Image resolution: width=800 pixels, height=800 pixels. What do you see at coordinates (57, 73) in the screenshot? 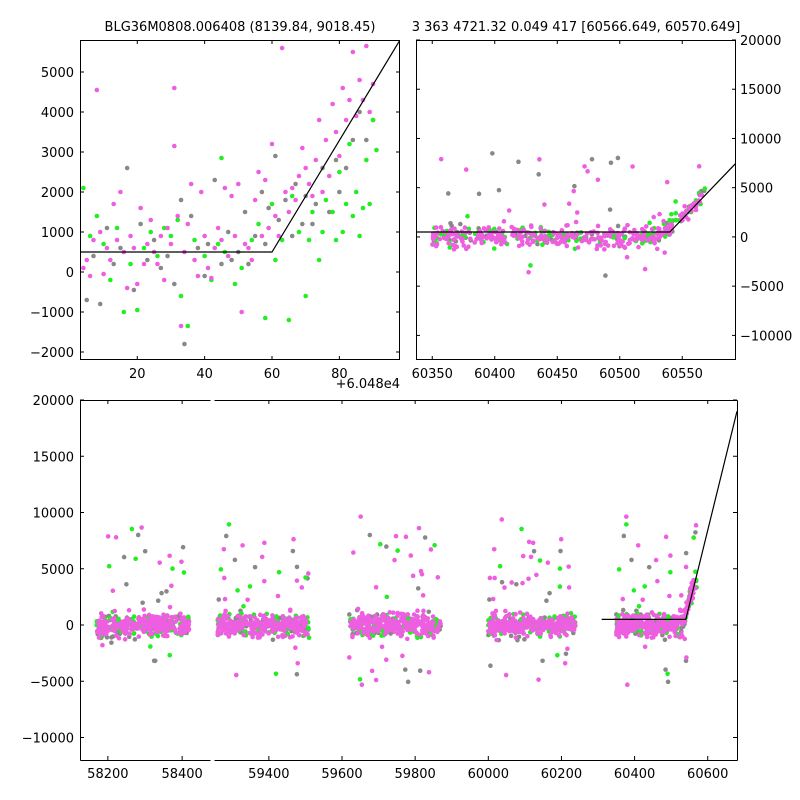
I see `y-tick-label: 5000` at bounding box center [57, 73].